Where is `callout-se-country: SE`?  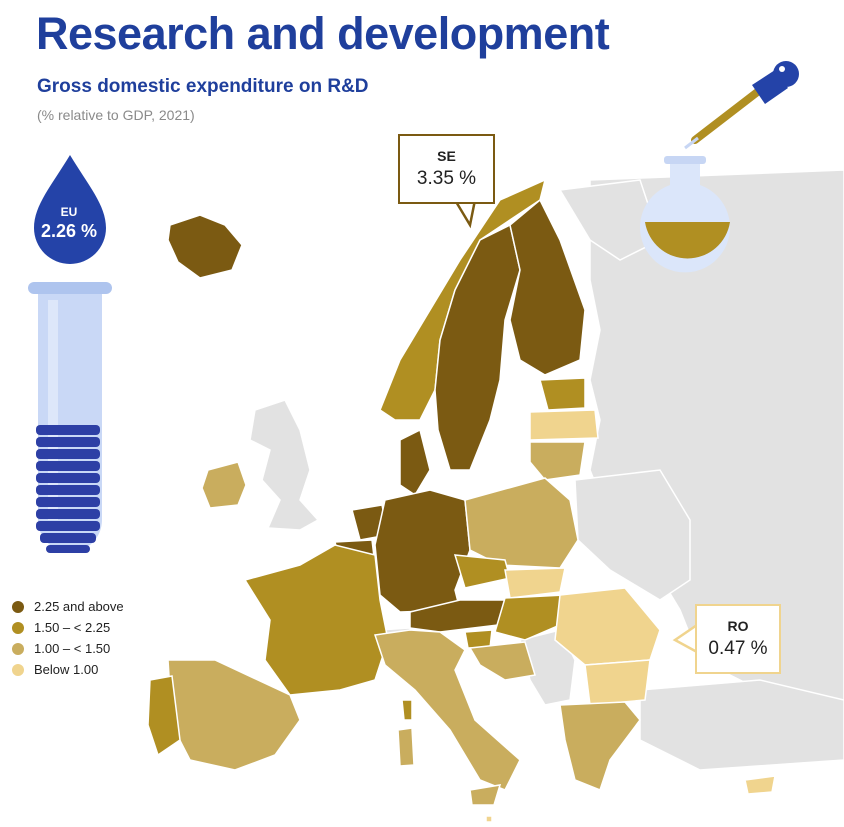 callout-se-country: SE is located at coordinates (446, 156).